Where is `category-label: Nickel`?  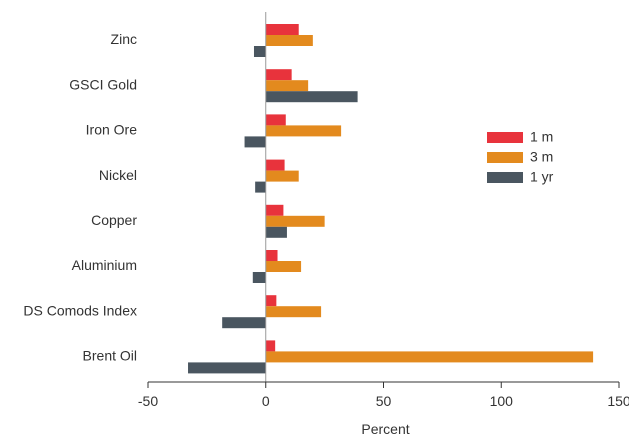 category-label: Nickel is located at coordinates (118, 175).